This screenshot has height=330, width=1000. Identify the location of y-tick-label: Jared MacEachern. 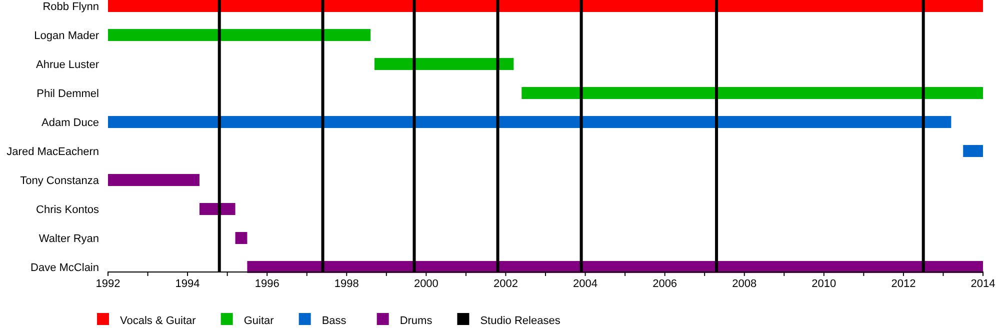
(52, 152).